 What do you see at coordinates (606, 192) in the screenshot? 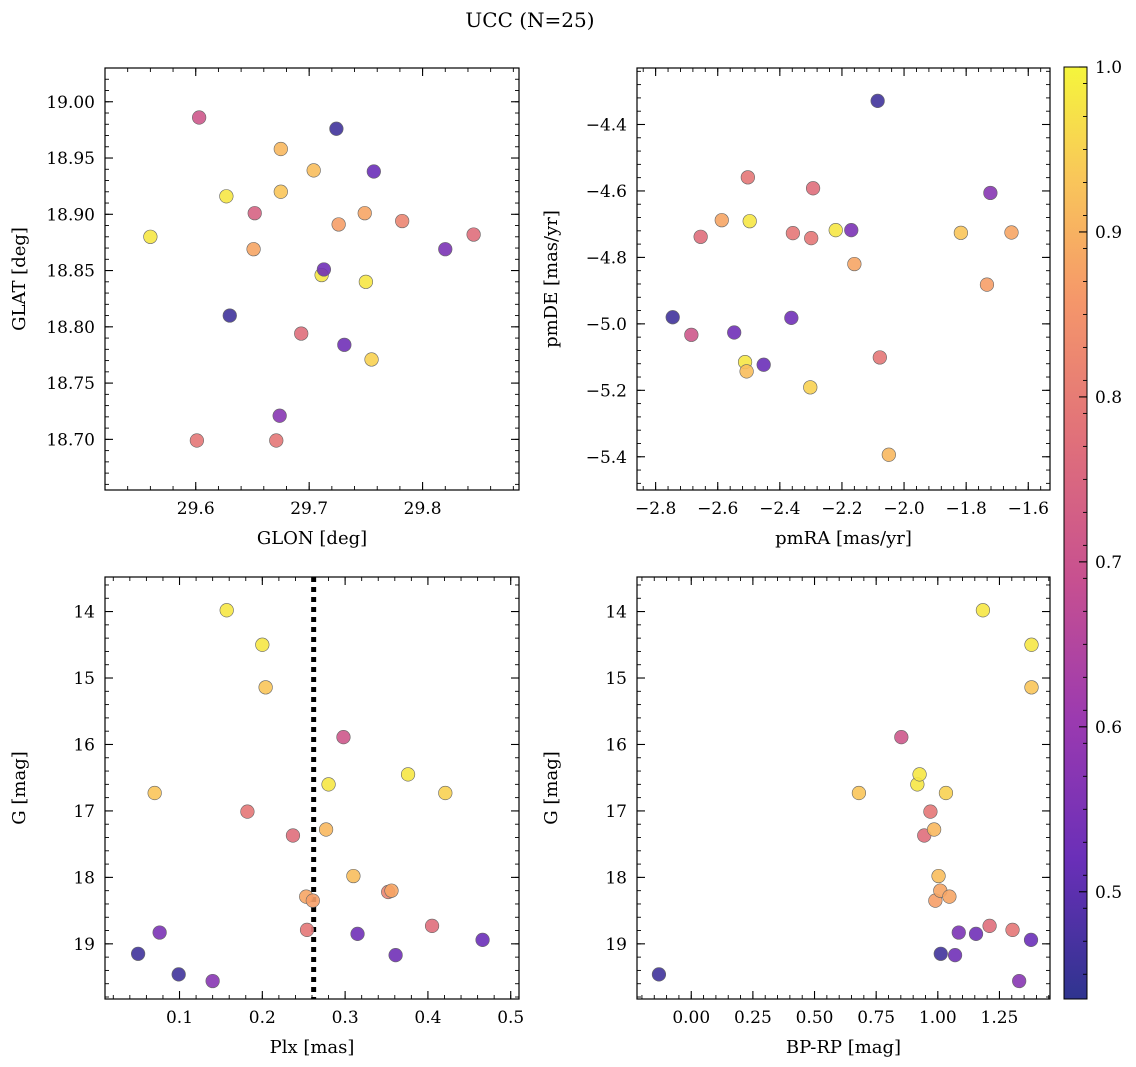
I see `y-tick-label: −4.6` at bounding box center [606, 192].